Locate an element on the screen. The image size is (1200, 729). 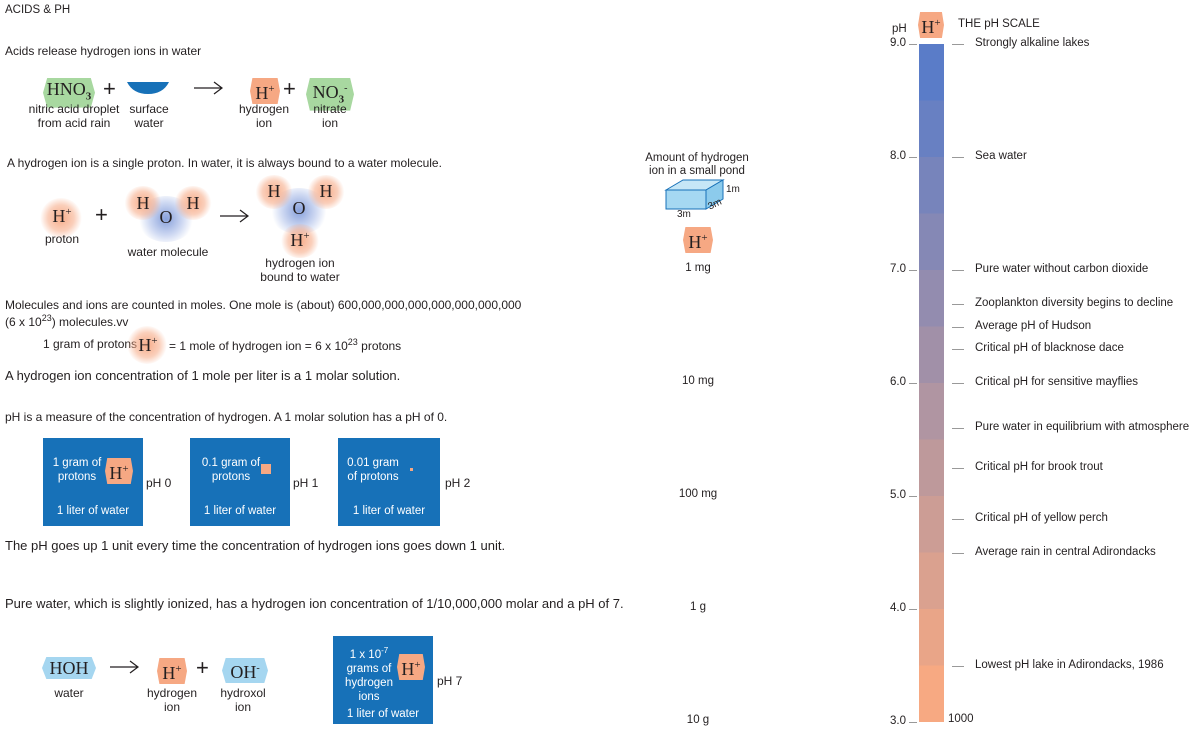
ph-tick-label: 6.0 is located at coordinates (898, 382).